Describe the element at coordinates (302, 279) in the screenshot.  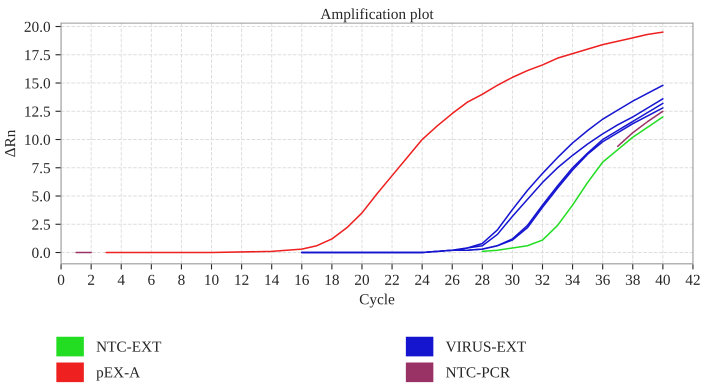
I see `x-tick-label: 16` at that location.